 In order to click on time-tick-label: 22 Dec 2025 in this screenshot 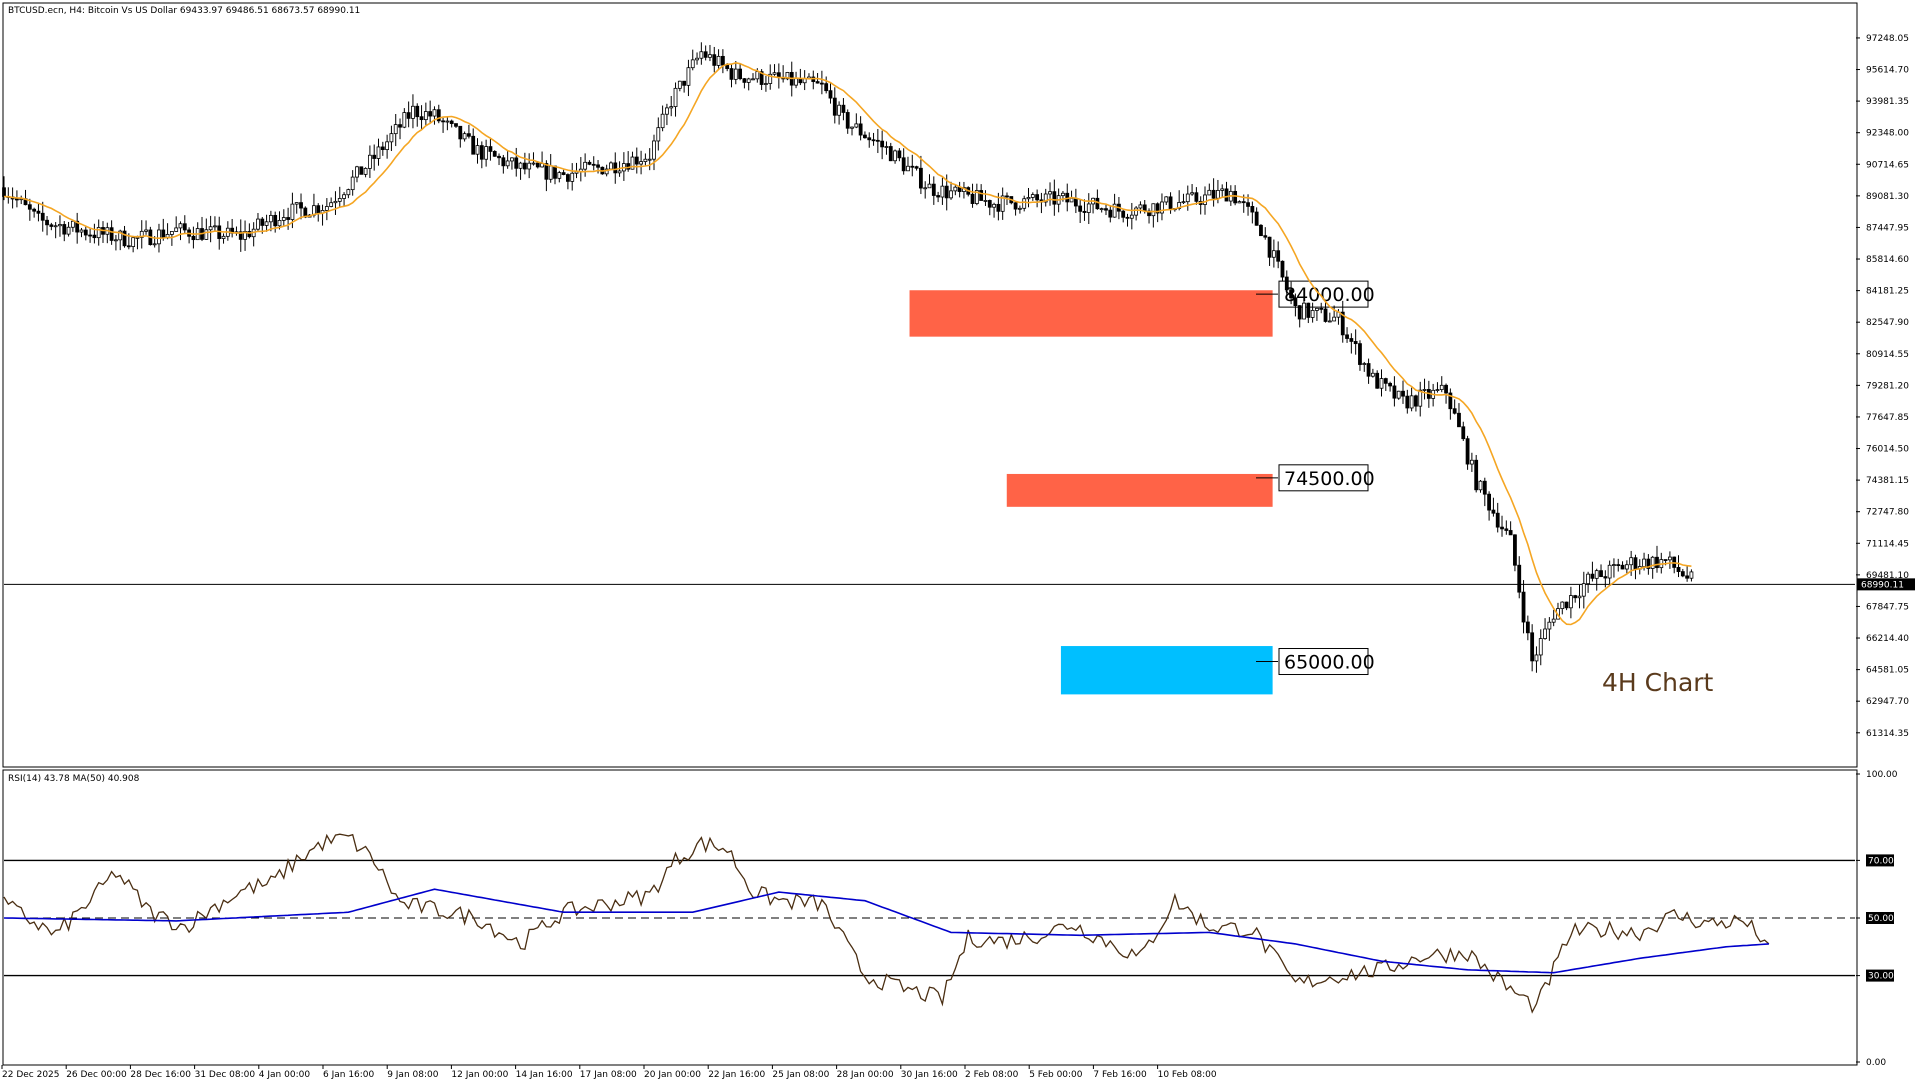, I will do `click(31, 1075)`.